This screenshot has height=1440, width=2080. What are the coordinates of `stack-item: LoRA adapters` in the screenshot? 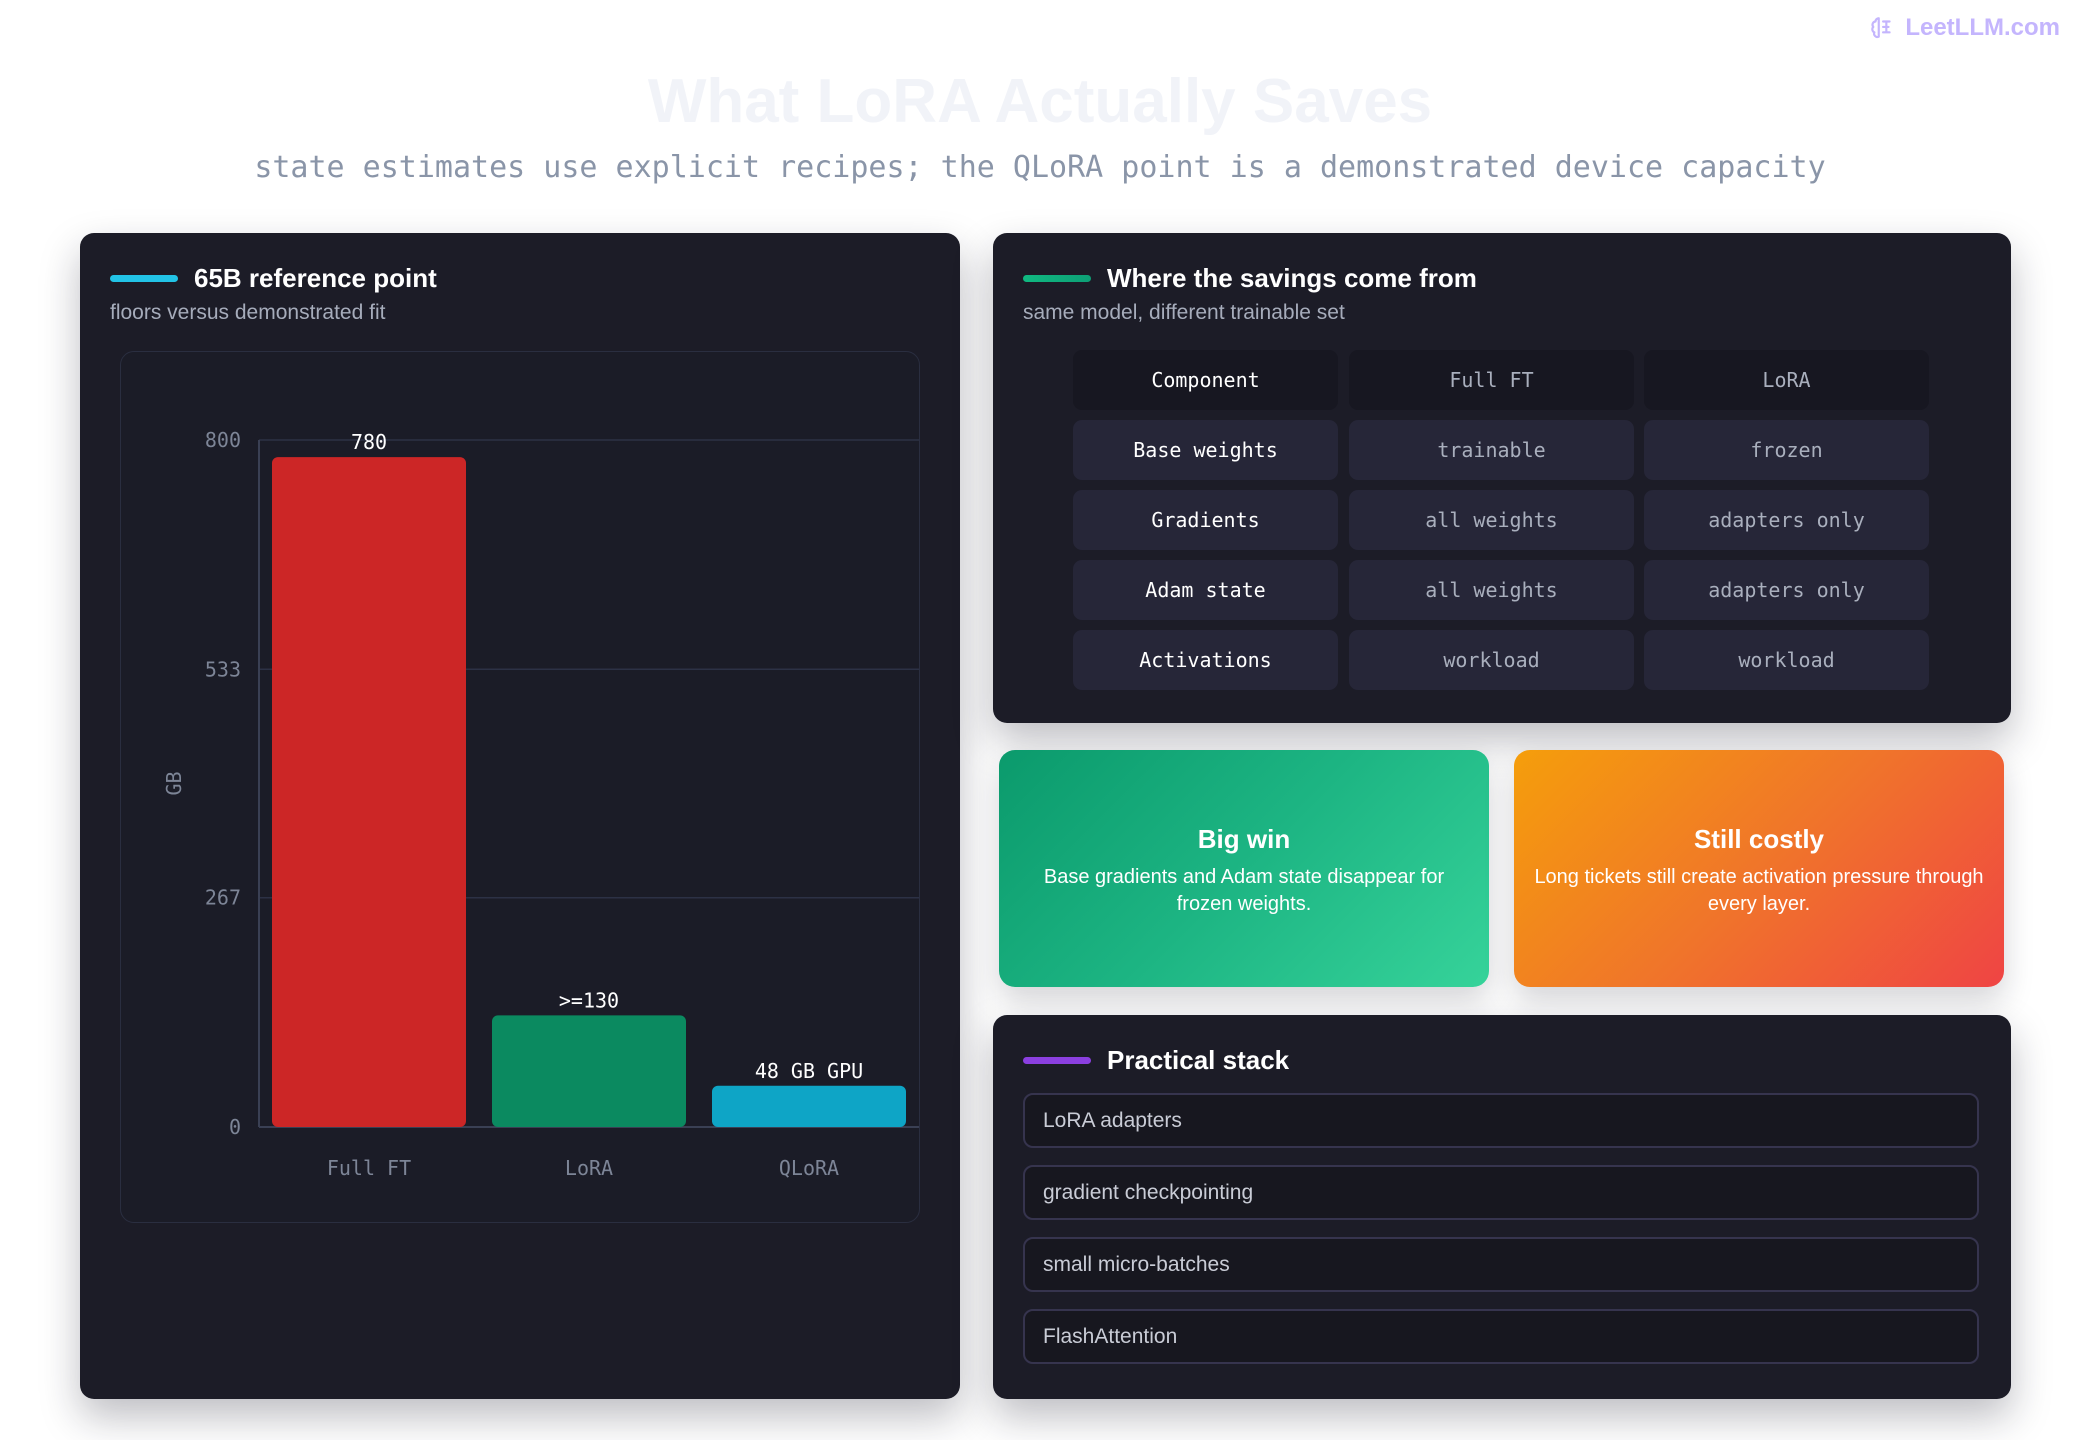 It's located at (1501, 1120).